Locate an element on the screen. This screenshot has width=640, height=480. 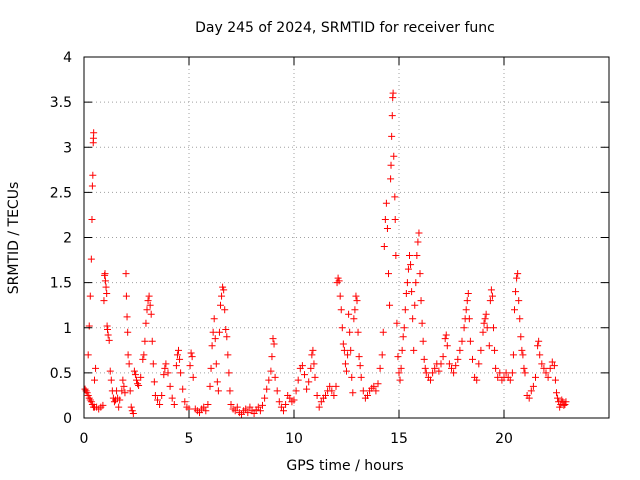
x-tick-label: 20 is located at coordinates (504, 439).